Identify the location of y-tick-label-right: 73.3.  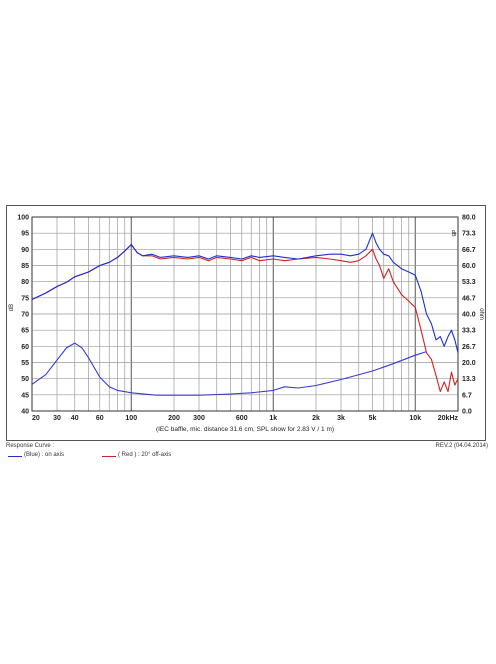
(469, 234).